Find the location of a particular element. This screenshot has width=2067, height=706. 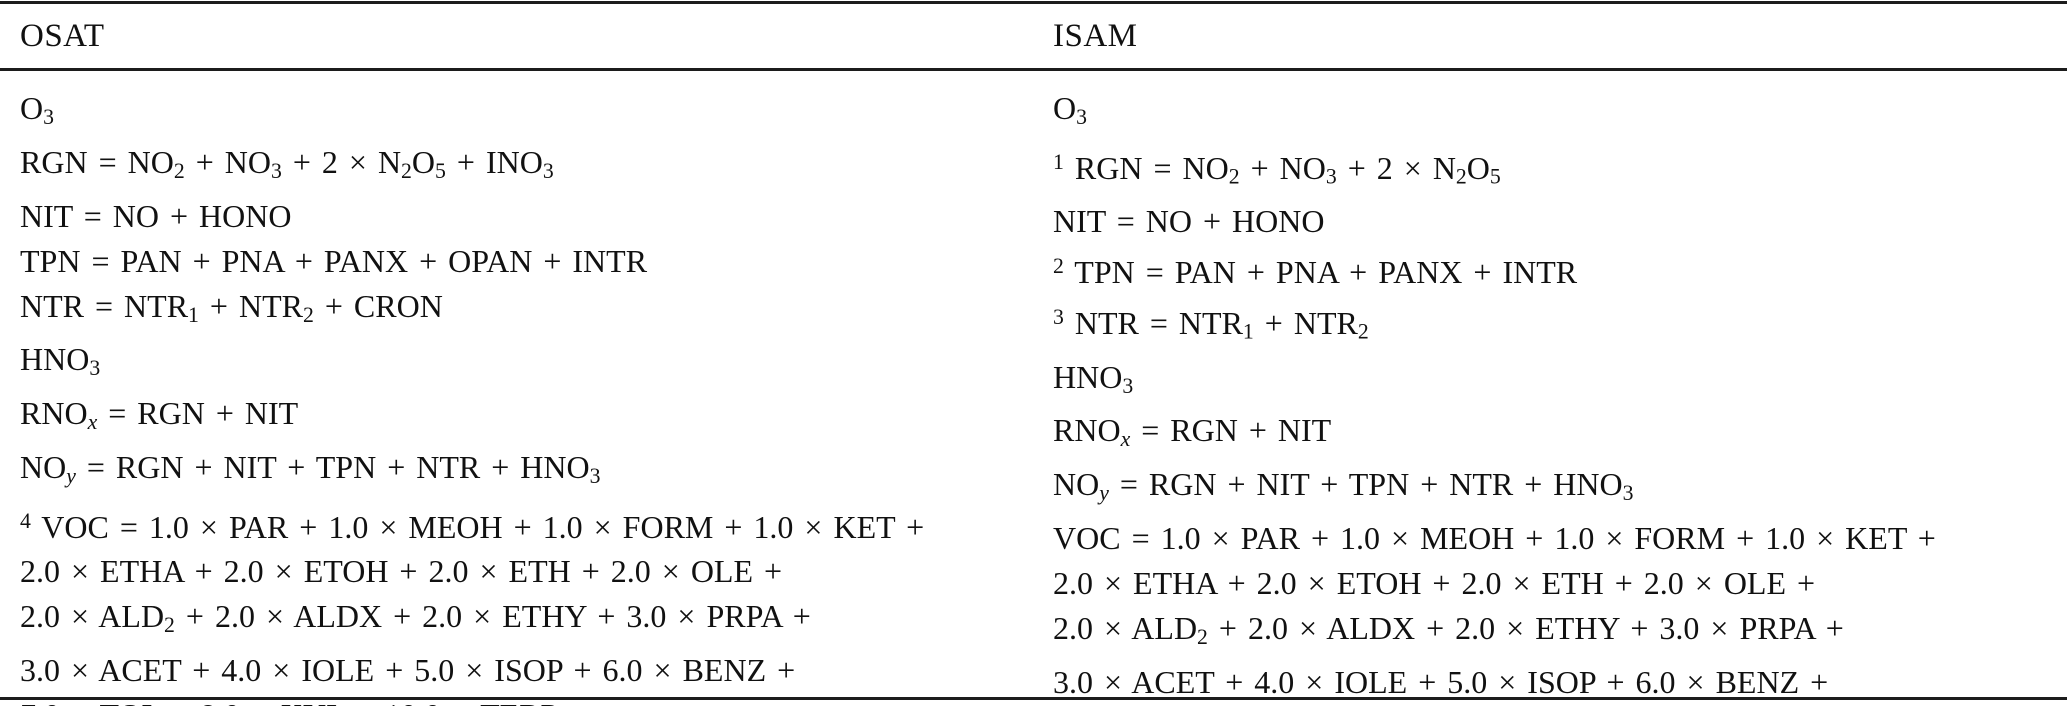

definition-line: TPN = PAN + PNA + PANX + OPAN + INTR is located at coordinates (526, 261).